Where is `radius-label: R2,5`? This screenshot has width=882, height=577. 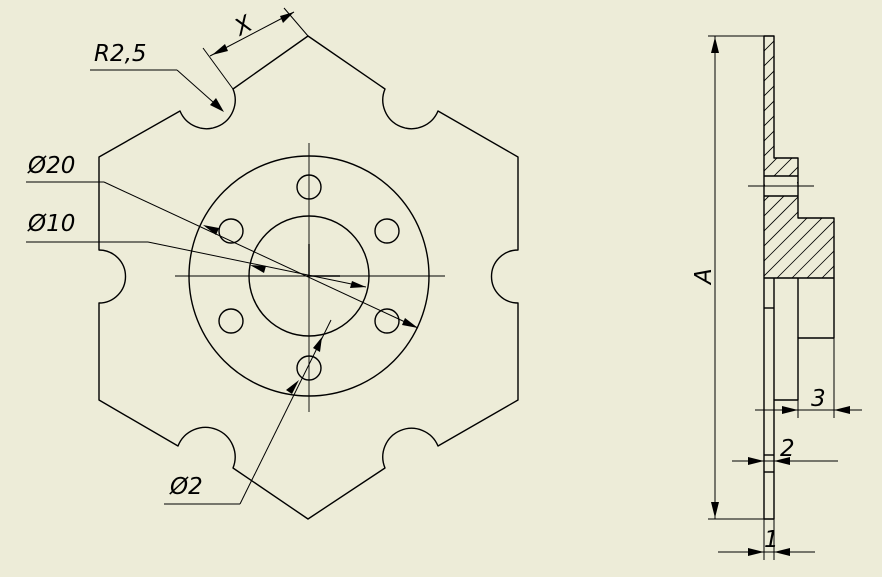
radius-label: R2,5 is located at coordinates (120, 54).